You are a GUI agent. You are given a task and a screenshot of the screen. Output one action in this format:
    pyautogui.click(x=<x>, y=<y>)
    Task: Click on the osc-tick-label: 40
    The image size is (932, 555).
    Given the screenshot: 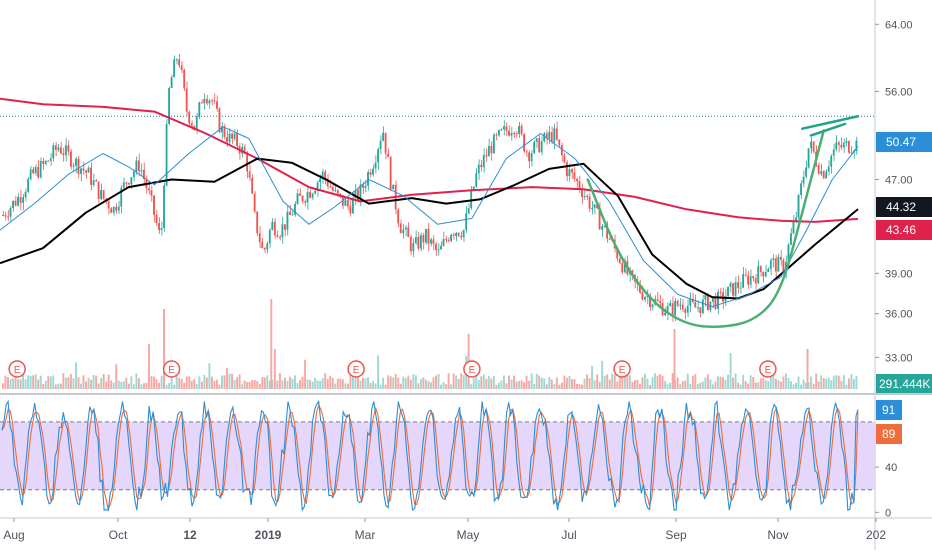 What is the action you would take?
    pyautogui.click(x=891, y=468)
    